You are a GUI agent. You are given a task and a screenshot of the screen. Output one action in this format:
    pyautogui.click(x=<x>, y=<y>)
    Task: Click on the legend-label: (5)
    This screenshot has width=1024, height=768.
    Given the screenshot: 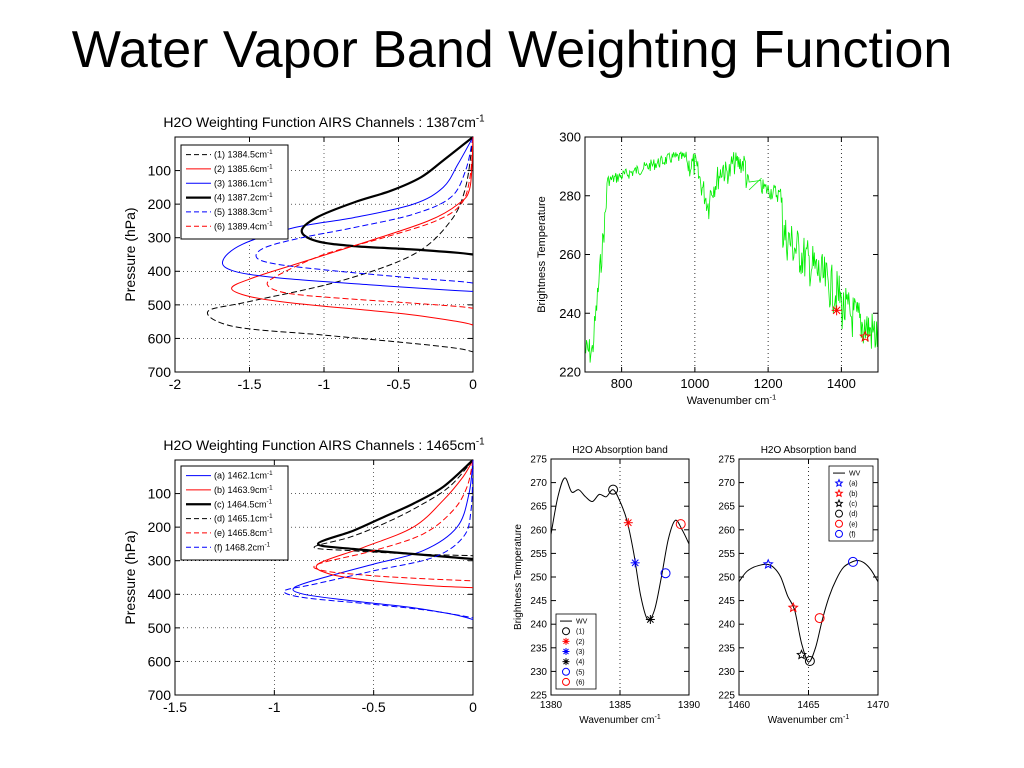 What is the action you would take?
    pyautogui.click(x=580, y=672)
    